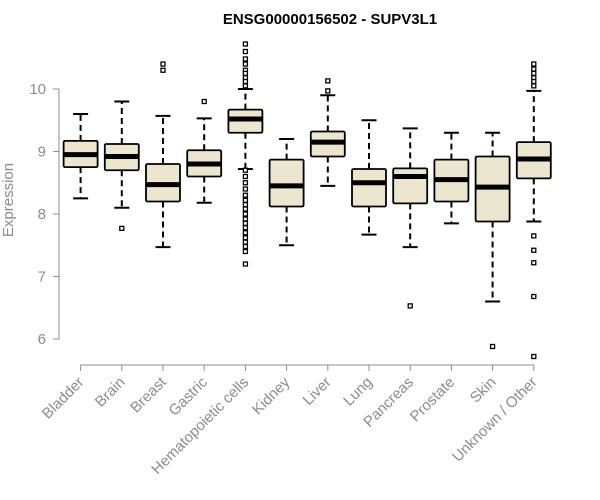  What do you see at coordinates (80, 156) in the screenshot?
I see `box-bladder` at bounding box center [80, 156].